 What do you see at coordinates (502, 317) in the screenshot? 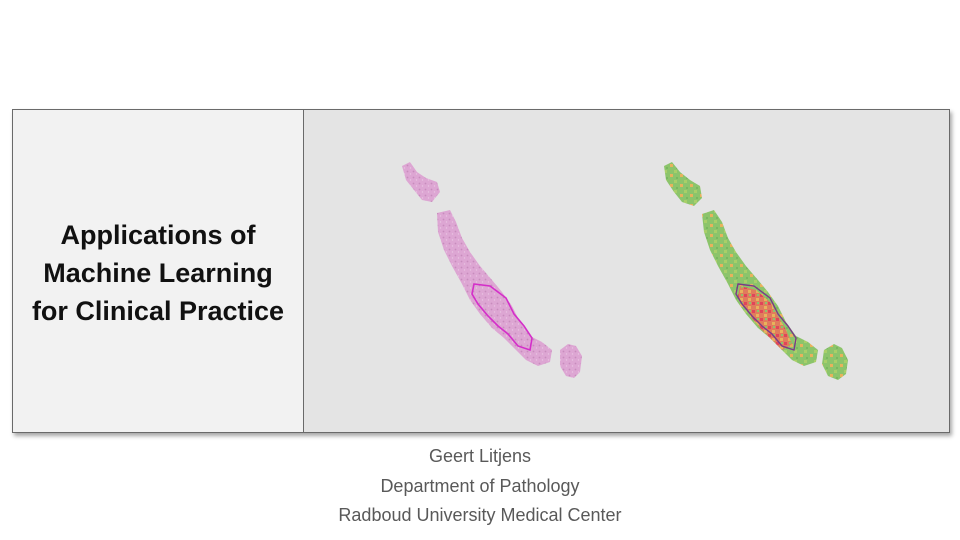
I see `tumor-annotation-outline` at bounding box center [502, 317].